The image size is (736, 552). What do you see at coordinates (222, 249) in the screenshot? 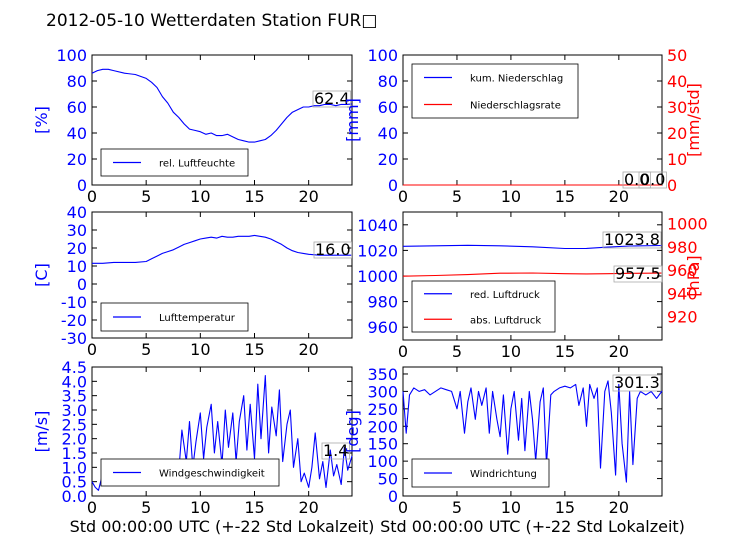
I see `series-line-lufttemperatur` at bounding box center [222, 249].